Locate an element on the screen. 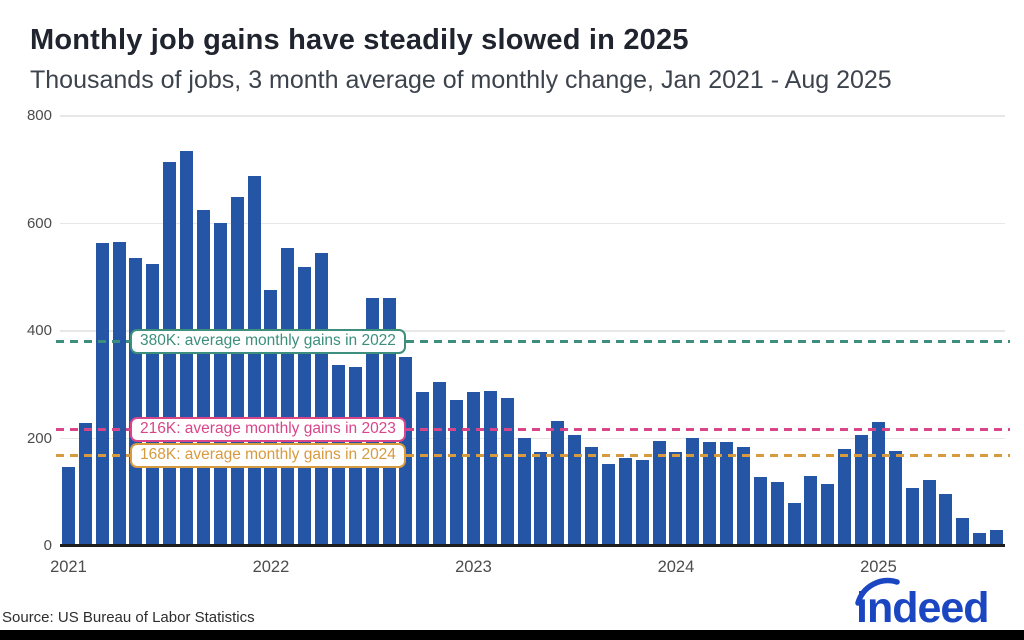 The height and width of the screenshot is (640, 1024). x-tick-label: 2023 is located at coordinates (473, 567).